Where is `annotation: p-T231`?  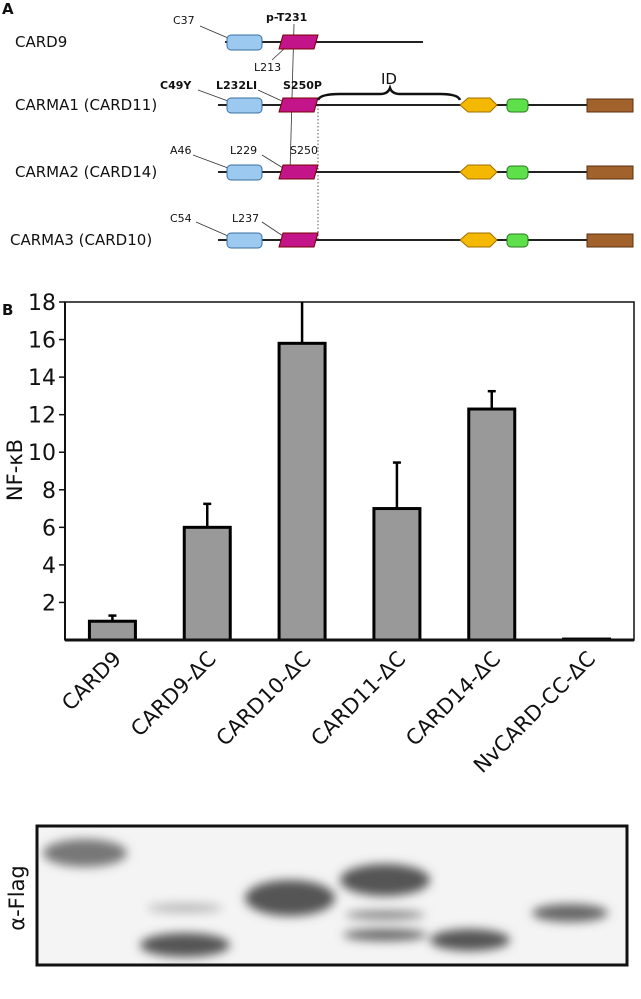 annotation: p-T231 is located at coordinates (286, 17).